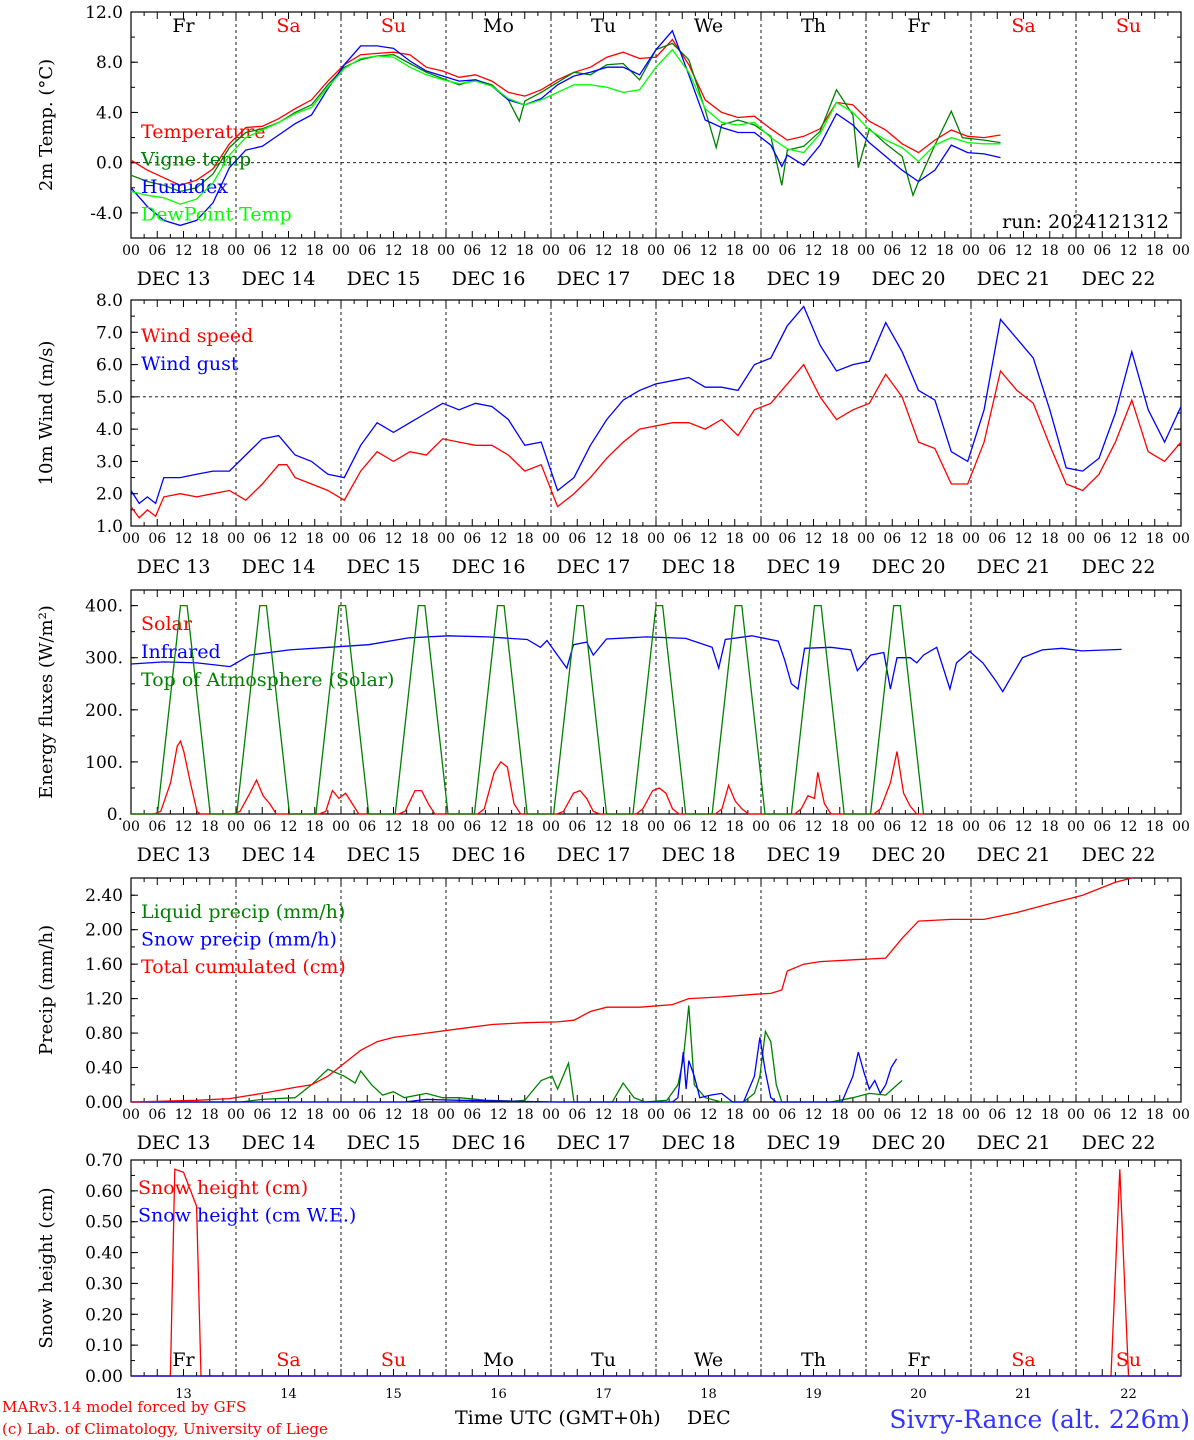  Describe the element at coordinates (195, 160) in the screenshot. I see `legend-entry: Vigne temp` at that location.